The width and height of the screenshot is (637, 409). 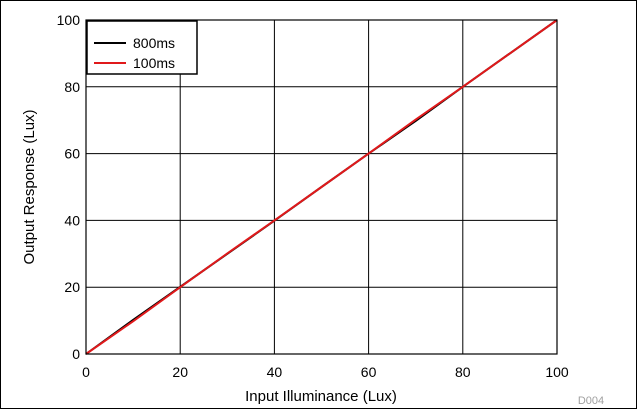 I want to click on legend-label-800ms: 800ms, so click(x=154, y=43).